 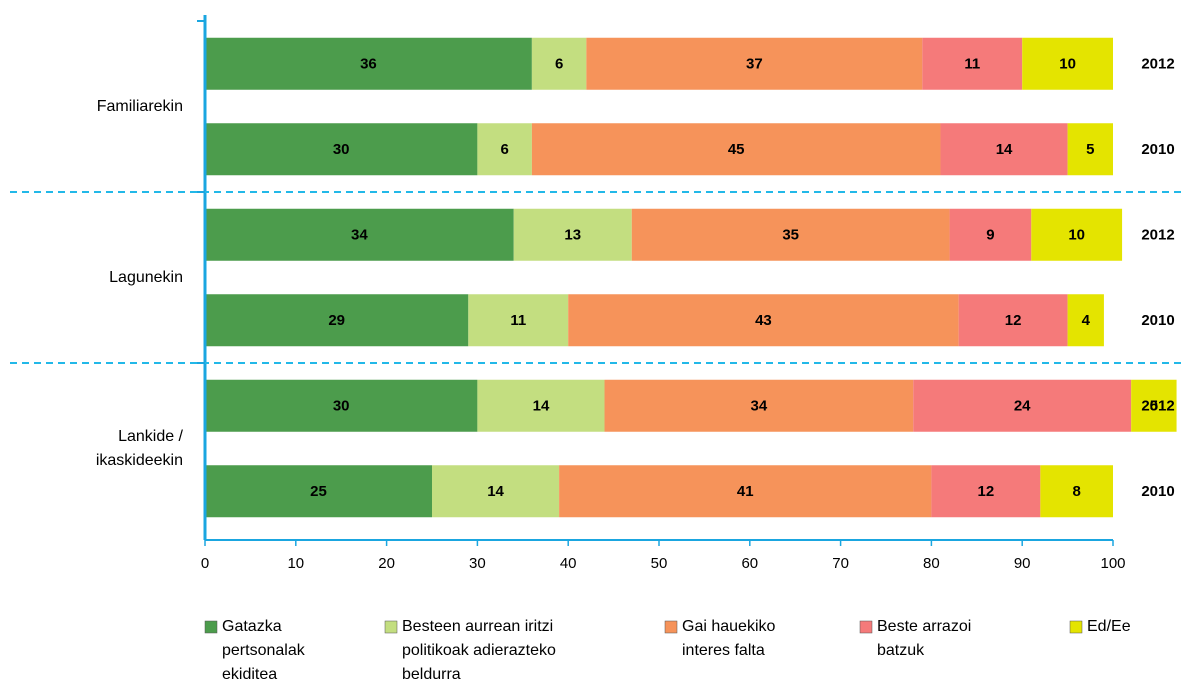 I want to click on value-label: 24, so click(x=1022, y=406).